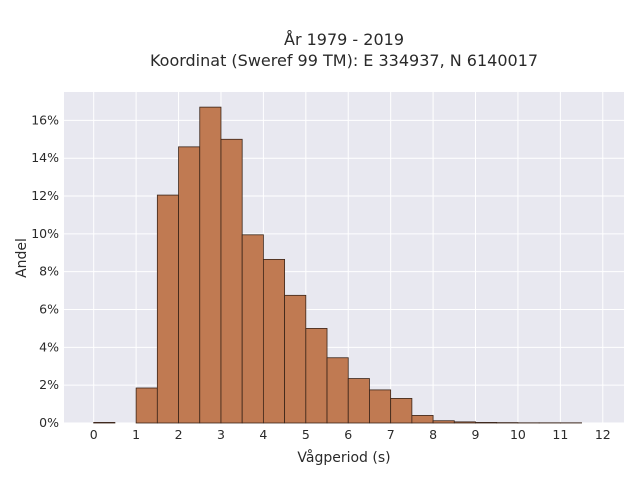 Image resolution: width=640 pixels, height=480 pixels. Describe the element at coordinates (221, 434) in the screenshot. I see `x-tick-label: 3` at that location.